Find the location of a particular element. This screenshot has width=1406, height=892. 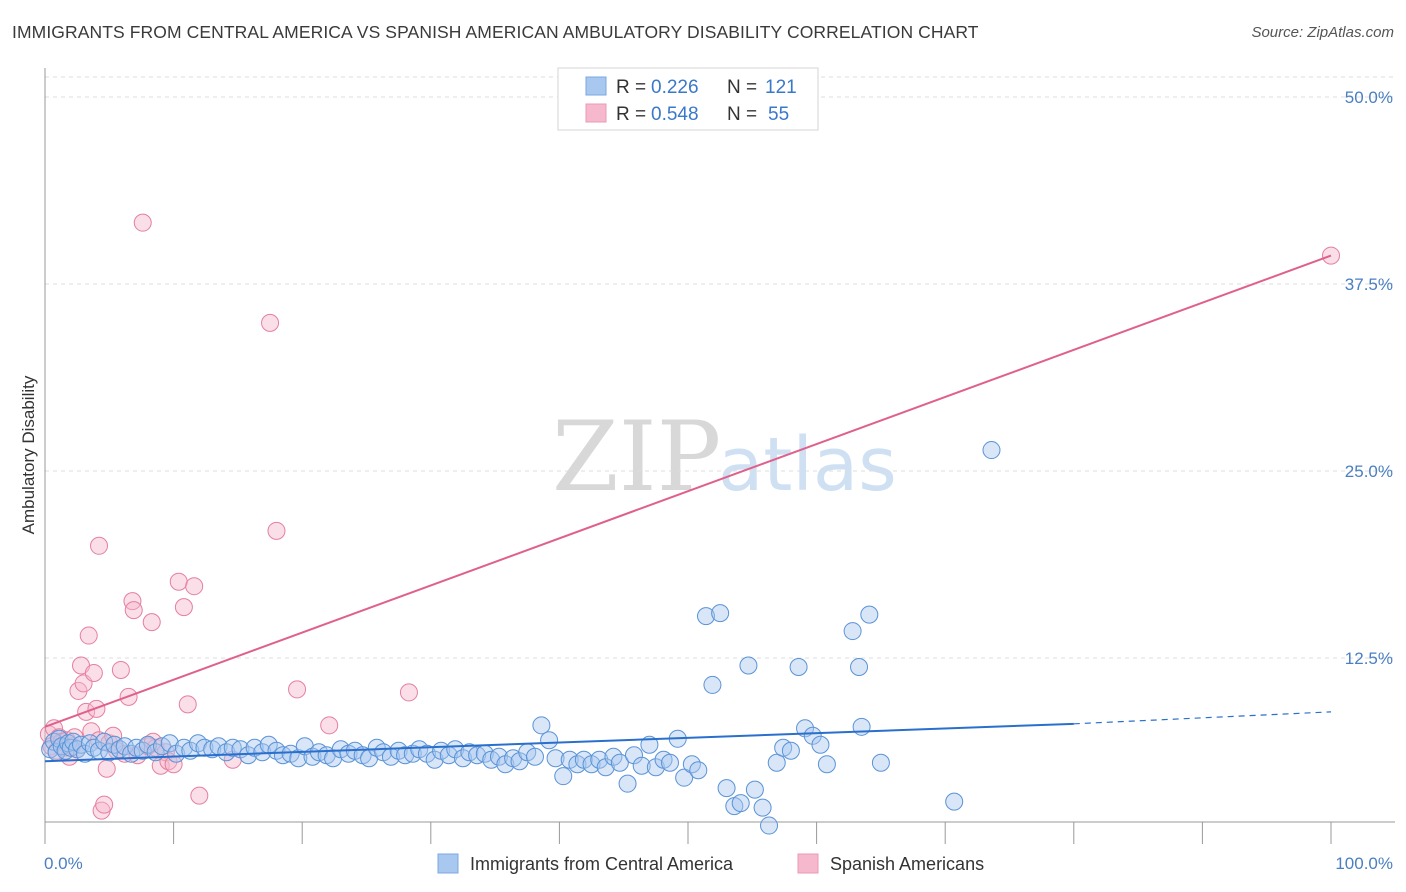

trend-line-immigrants-extension is located at coordinates (1202, 718).